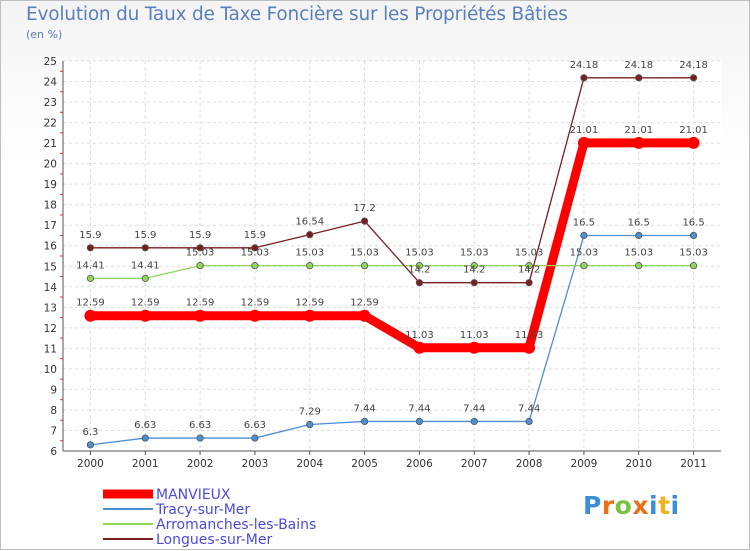 The image size is (750, 551). I want to click on y-tick-label: 22, so click(50, 124).